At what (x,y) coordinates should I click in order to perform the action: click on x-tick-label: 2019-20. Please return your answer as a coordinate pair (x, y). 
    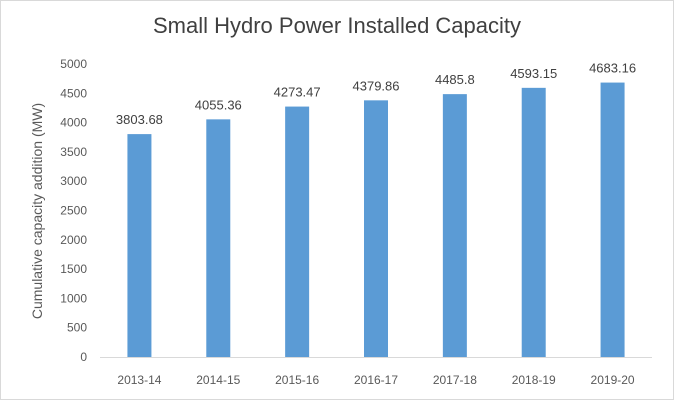
    Looking at the image, I should click on (613, 380).